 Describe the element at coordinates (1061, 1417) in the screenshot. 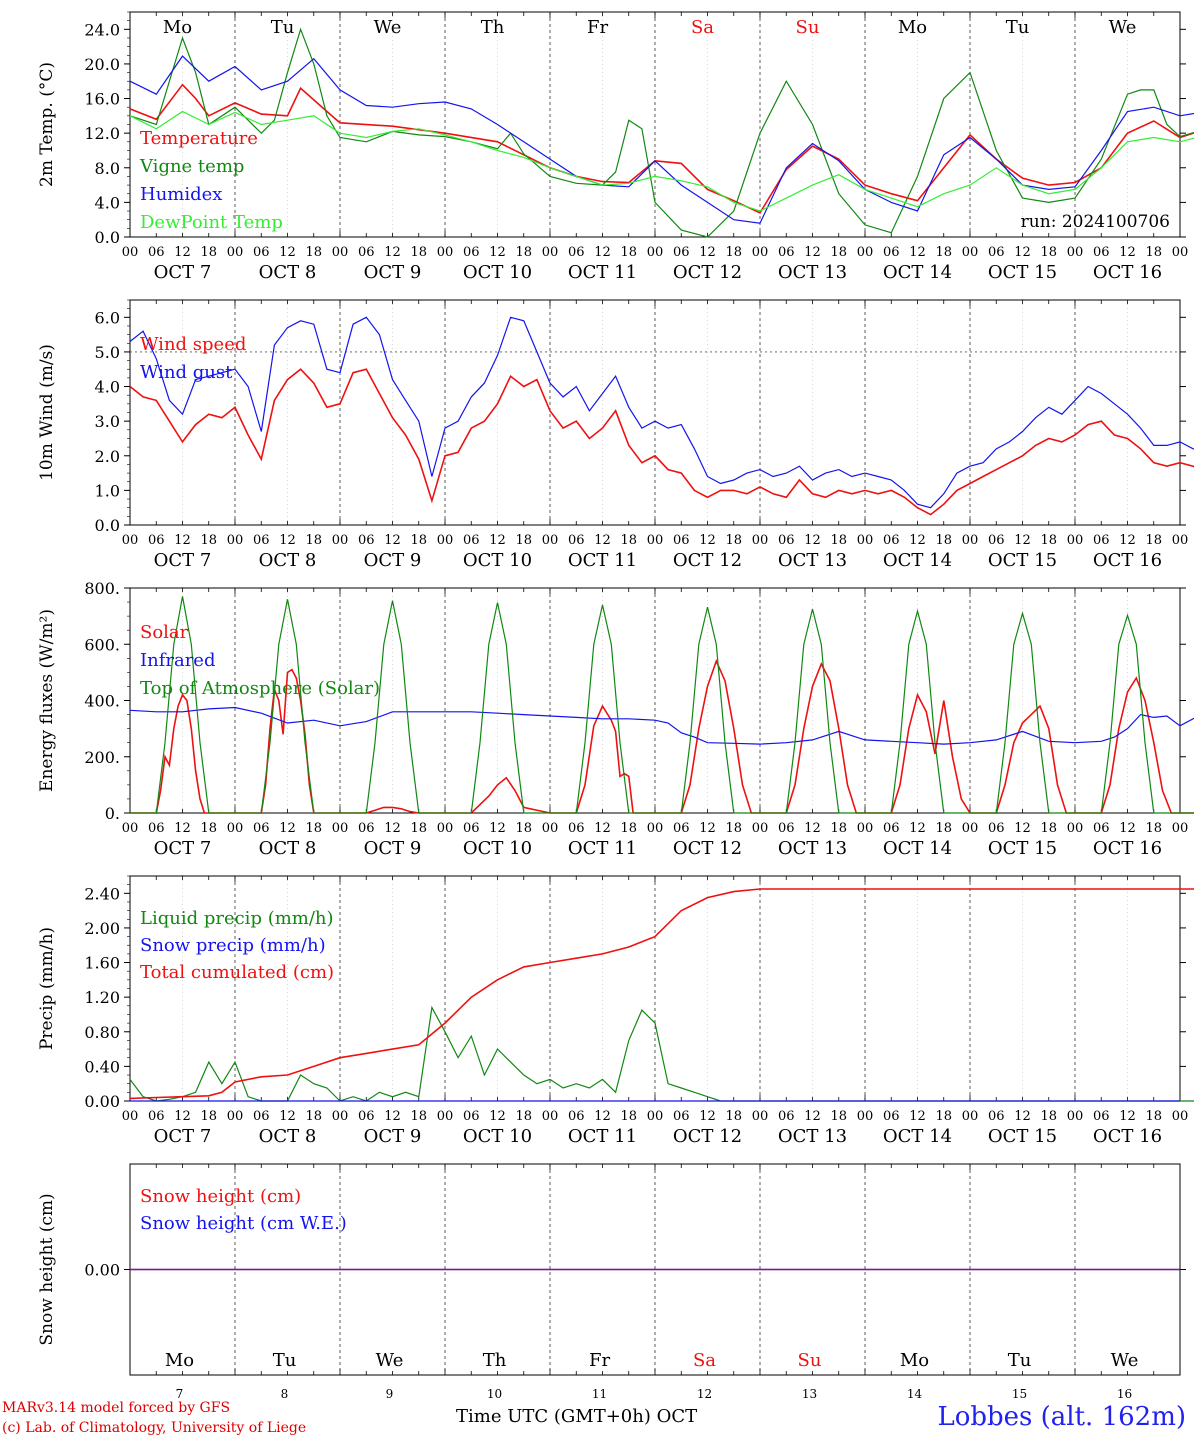

I see `station-name: Lobbes (alt. 162m)` at that location.